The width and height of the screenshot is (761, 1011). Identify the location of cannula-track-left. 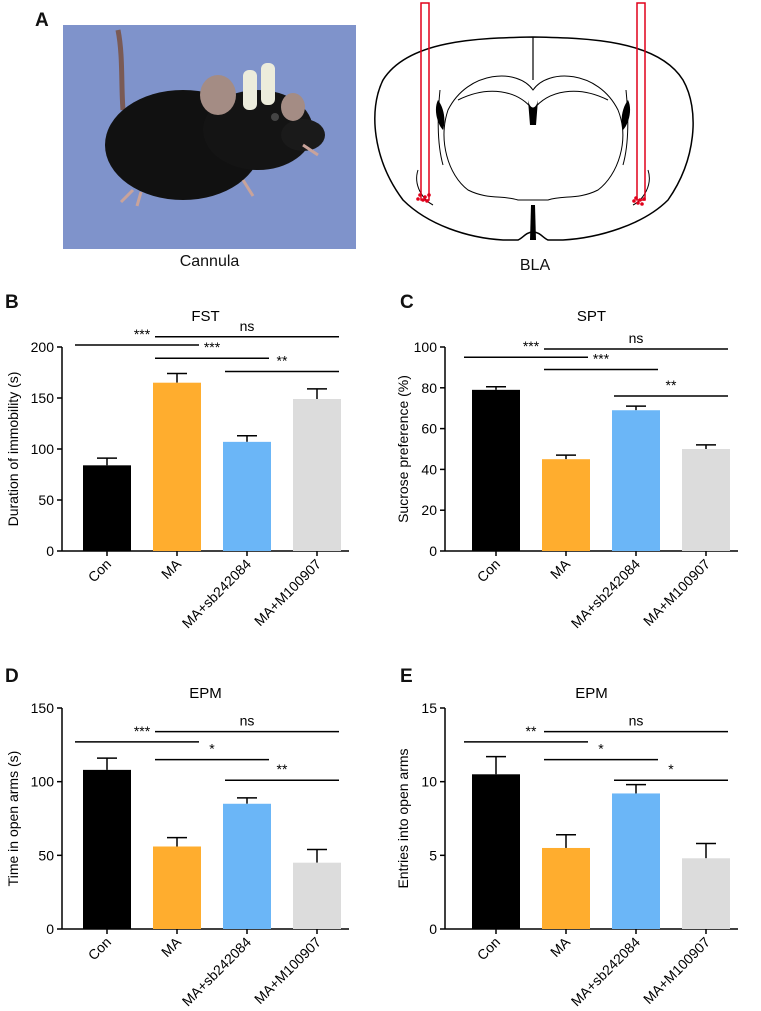
(425, 101).